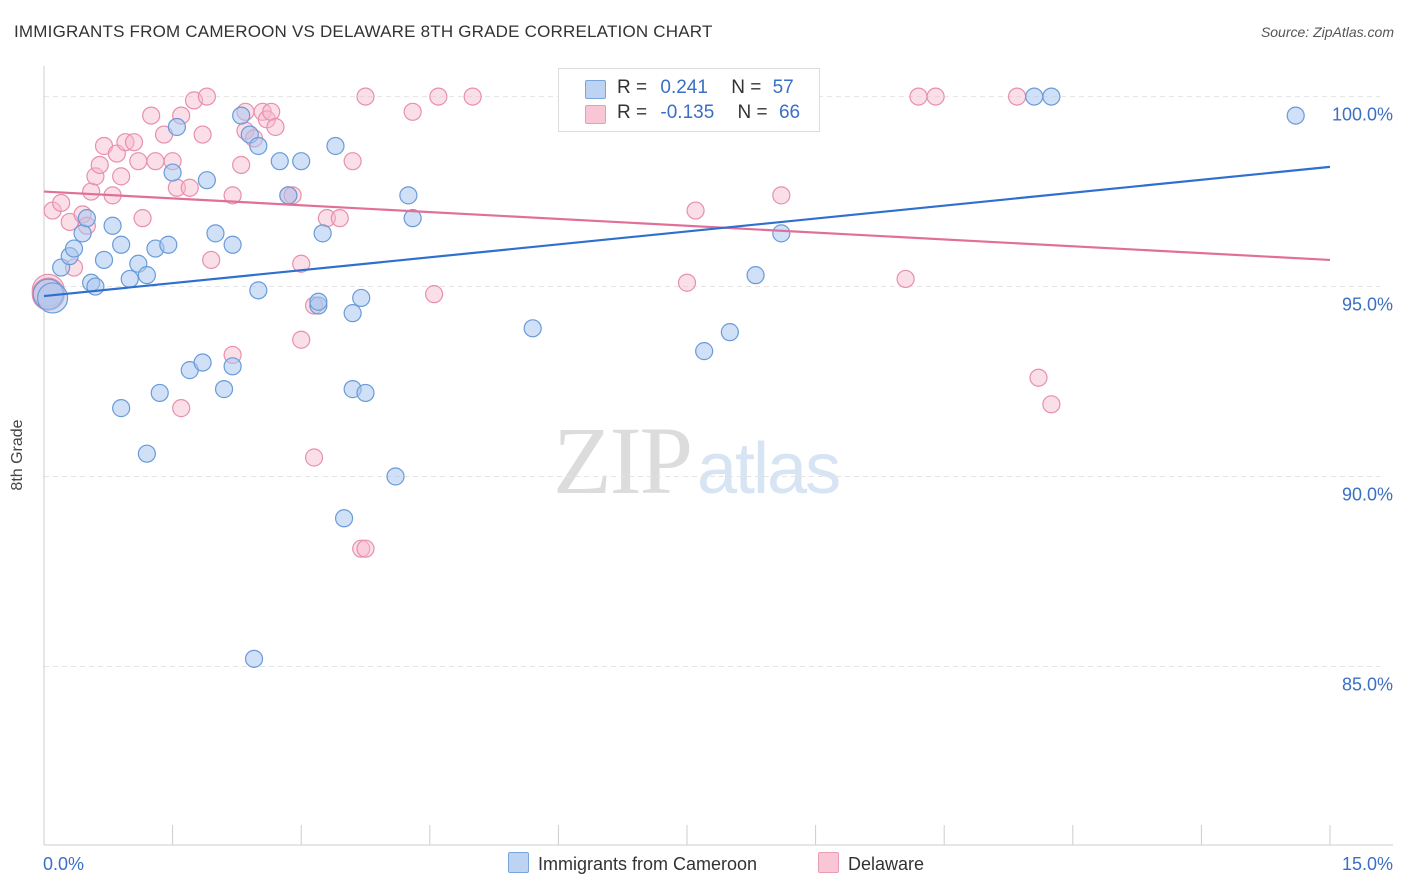 The height and width of the screenshot is (892, 1406). Describe the element at coordinates (17, 455) in the screenshot. I see `y-axis-label: 8th Grade` at that location.